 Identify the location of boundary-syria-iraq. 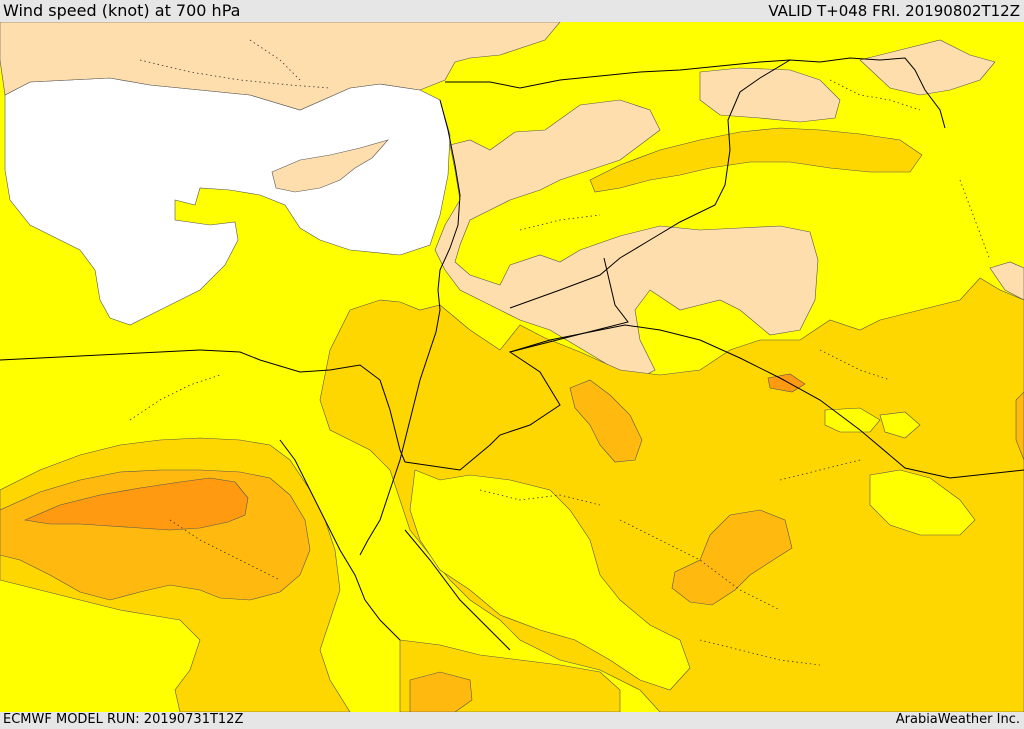
(650, 184).